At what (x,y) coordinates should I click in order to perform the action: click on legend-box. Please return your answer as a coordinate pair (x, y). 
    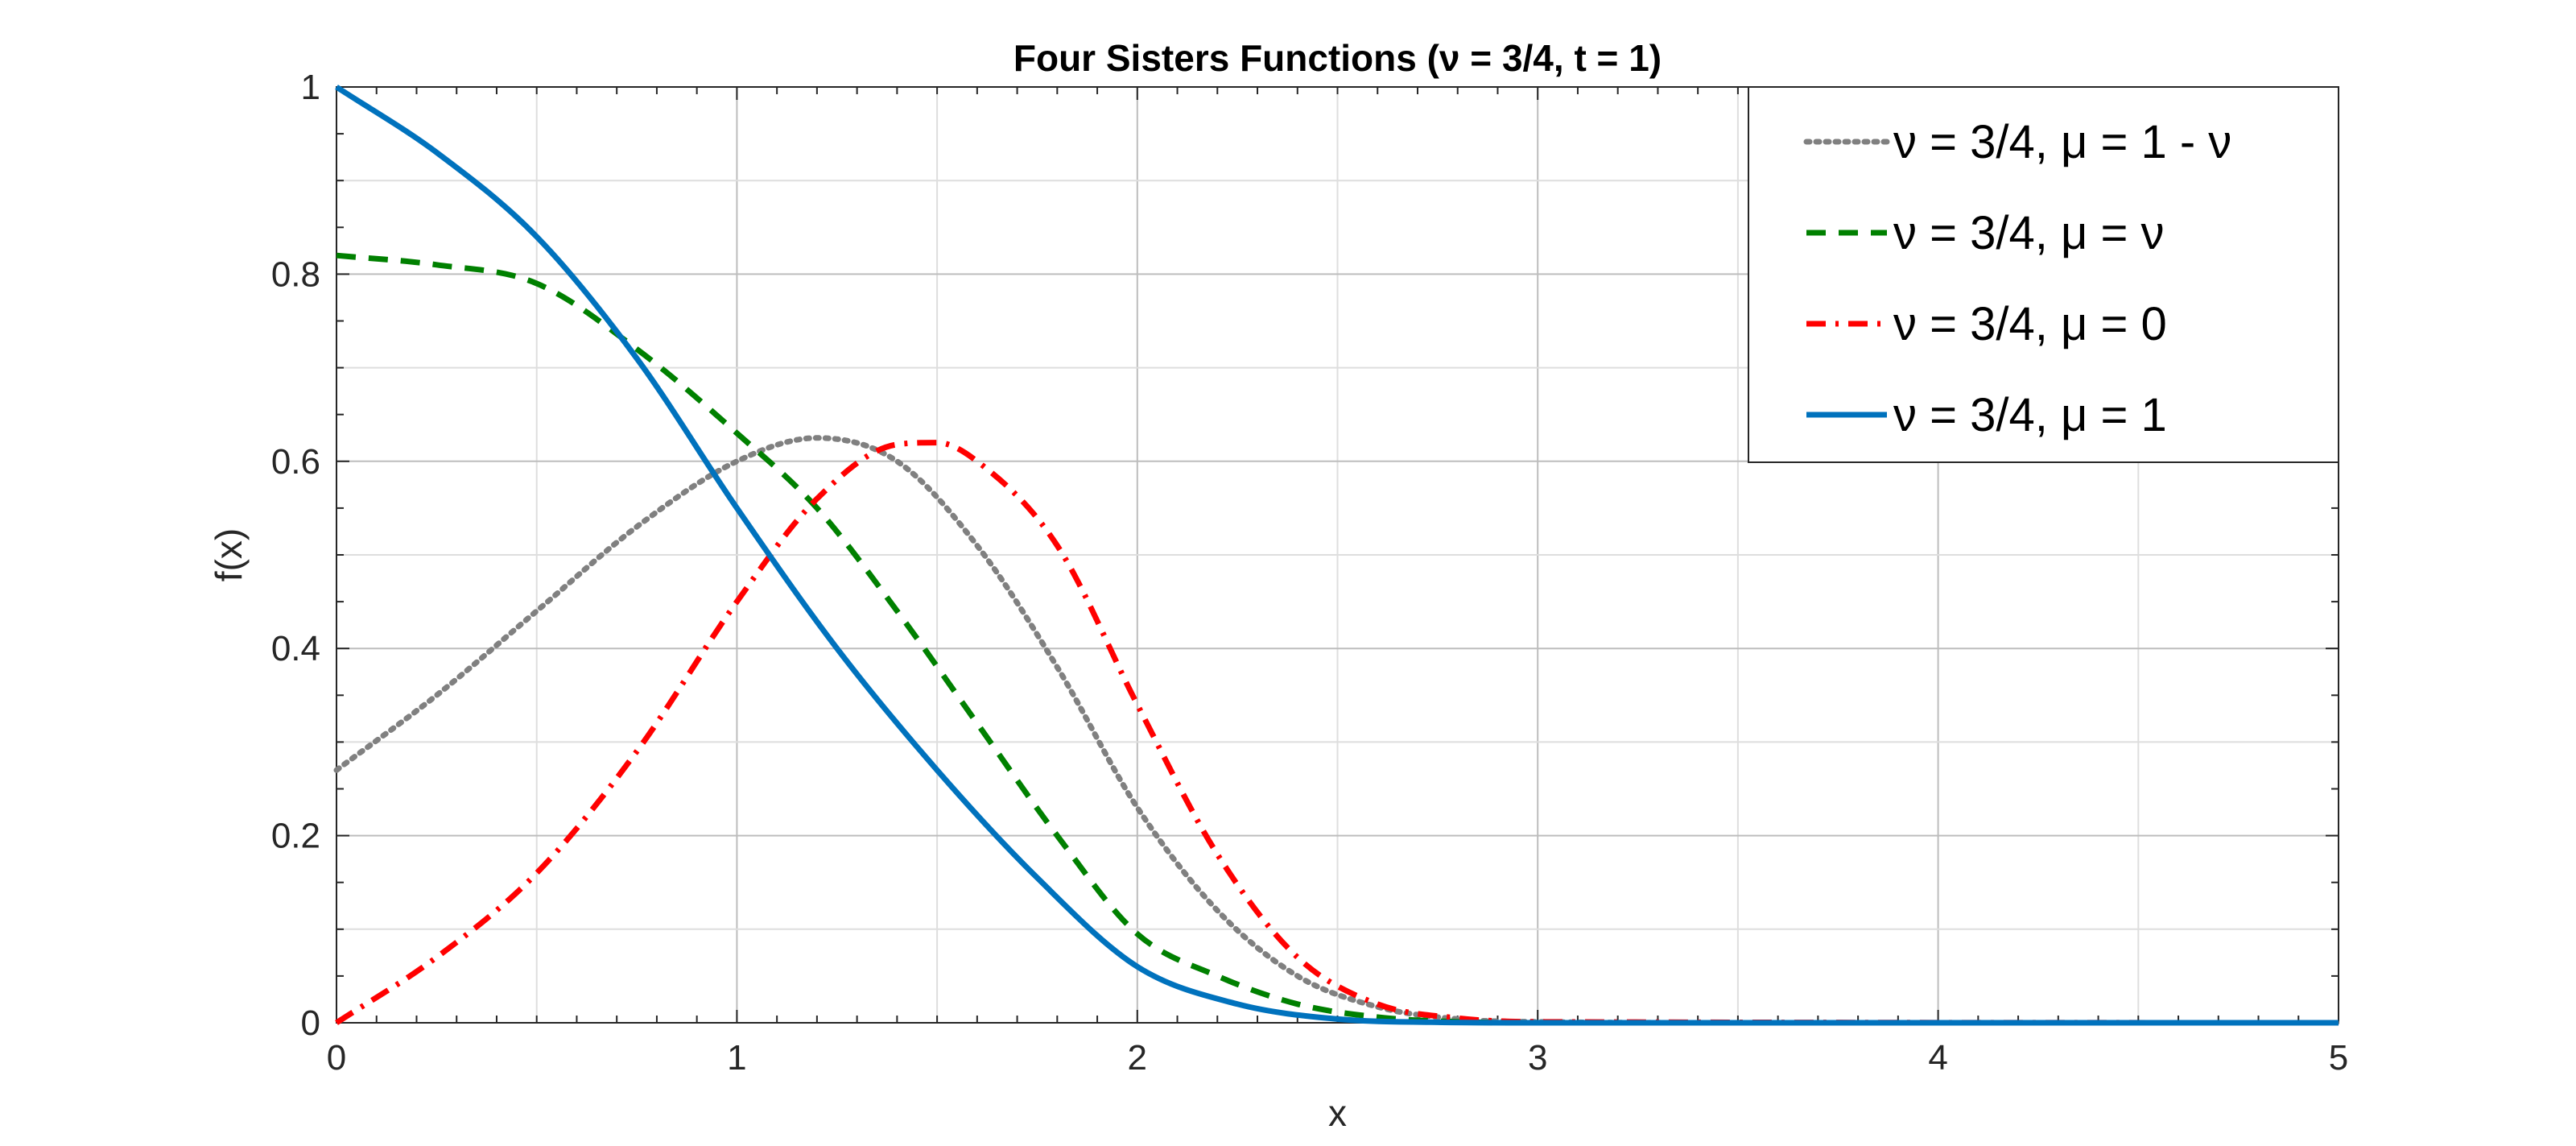
    Looking at the image, I should click on (2043, 274).